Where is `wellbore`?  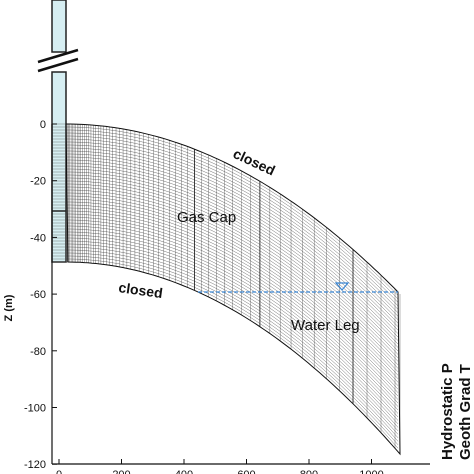
wellbore is located at coordinates (58, 131).